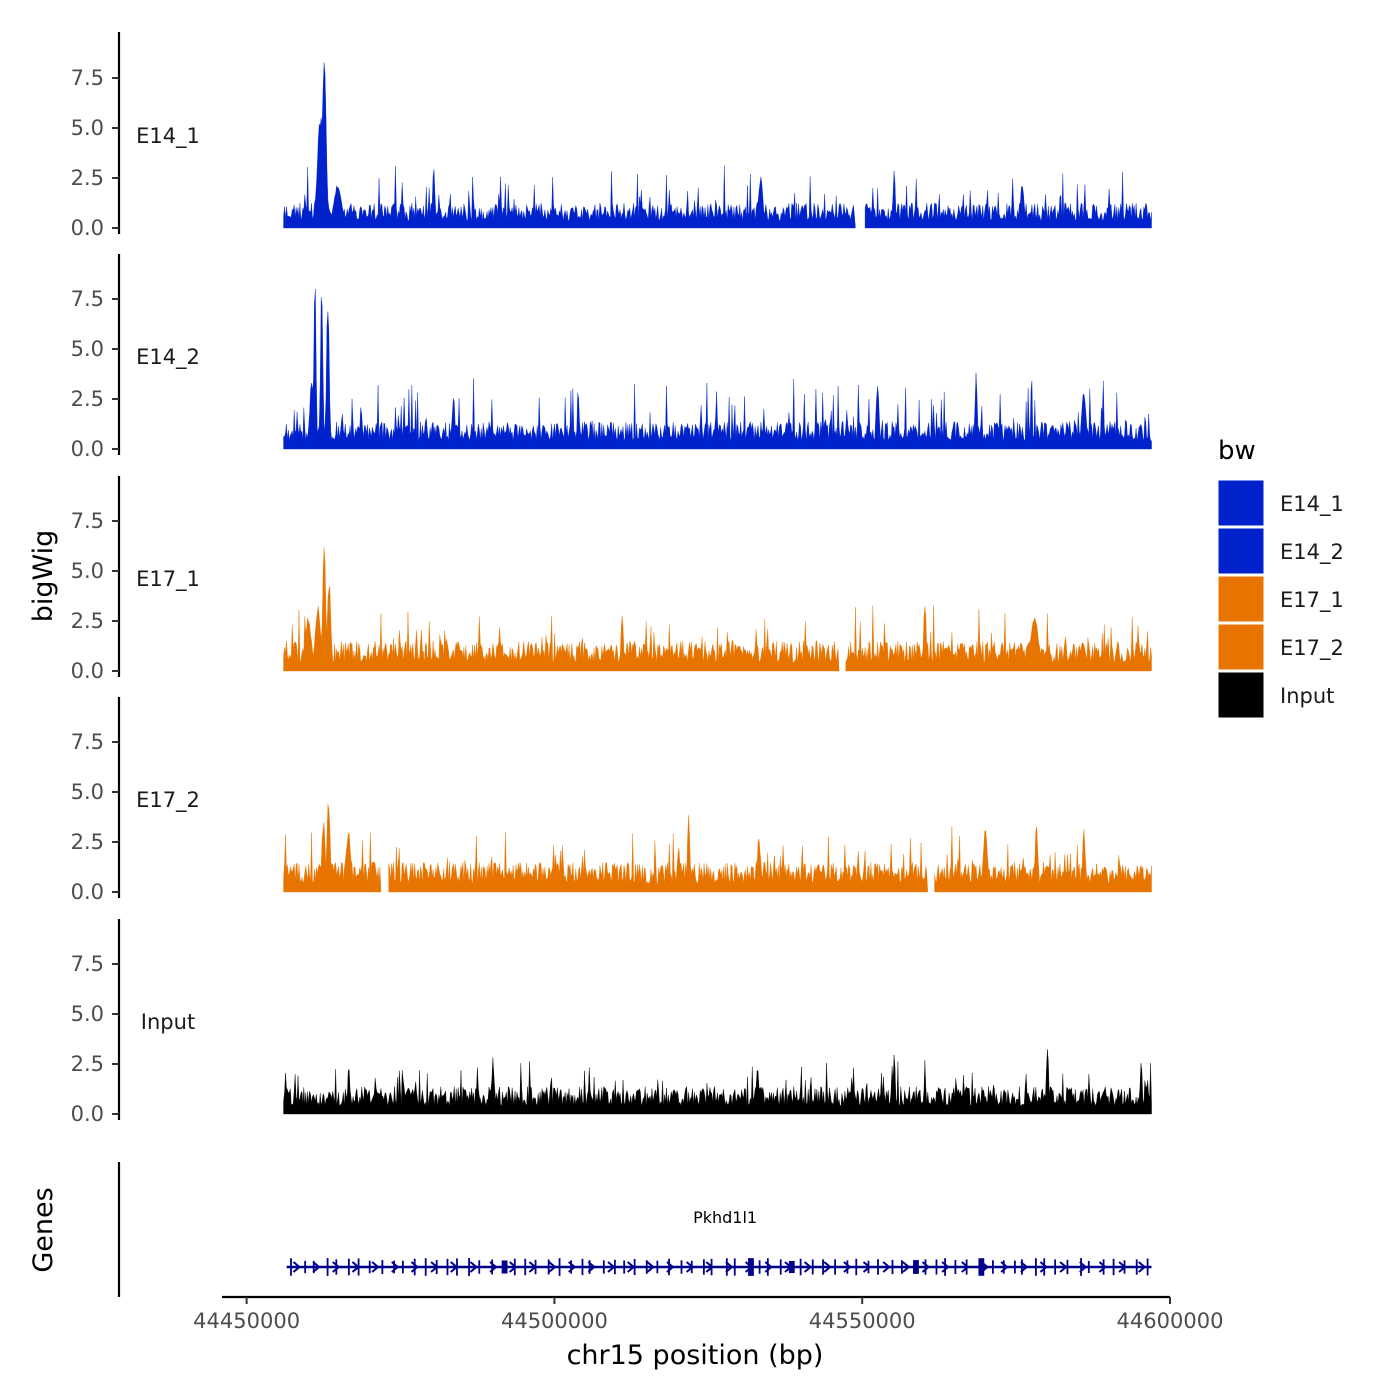 This screenshot has height=1400, width=1400. Describe the element at coordinates (168, 357) in the screenshot. I see `track-label: E14_2` at that location.